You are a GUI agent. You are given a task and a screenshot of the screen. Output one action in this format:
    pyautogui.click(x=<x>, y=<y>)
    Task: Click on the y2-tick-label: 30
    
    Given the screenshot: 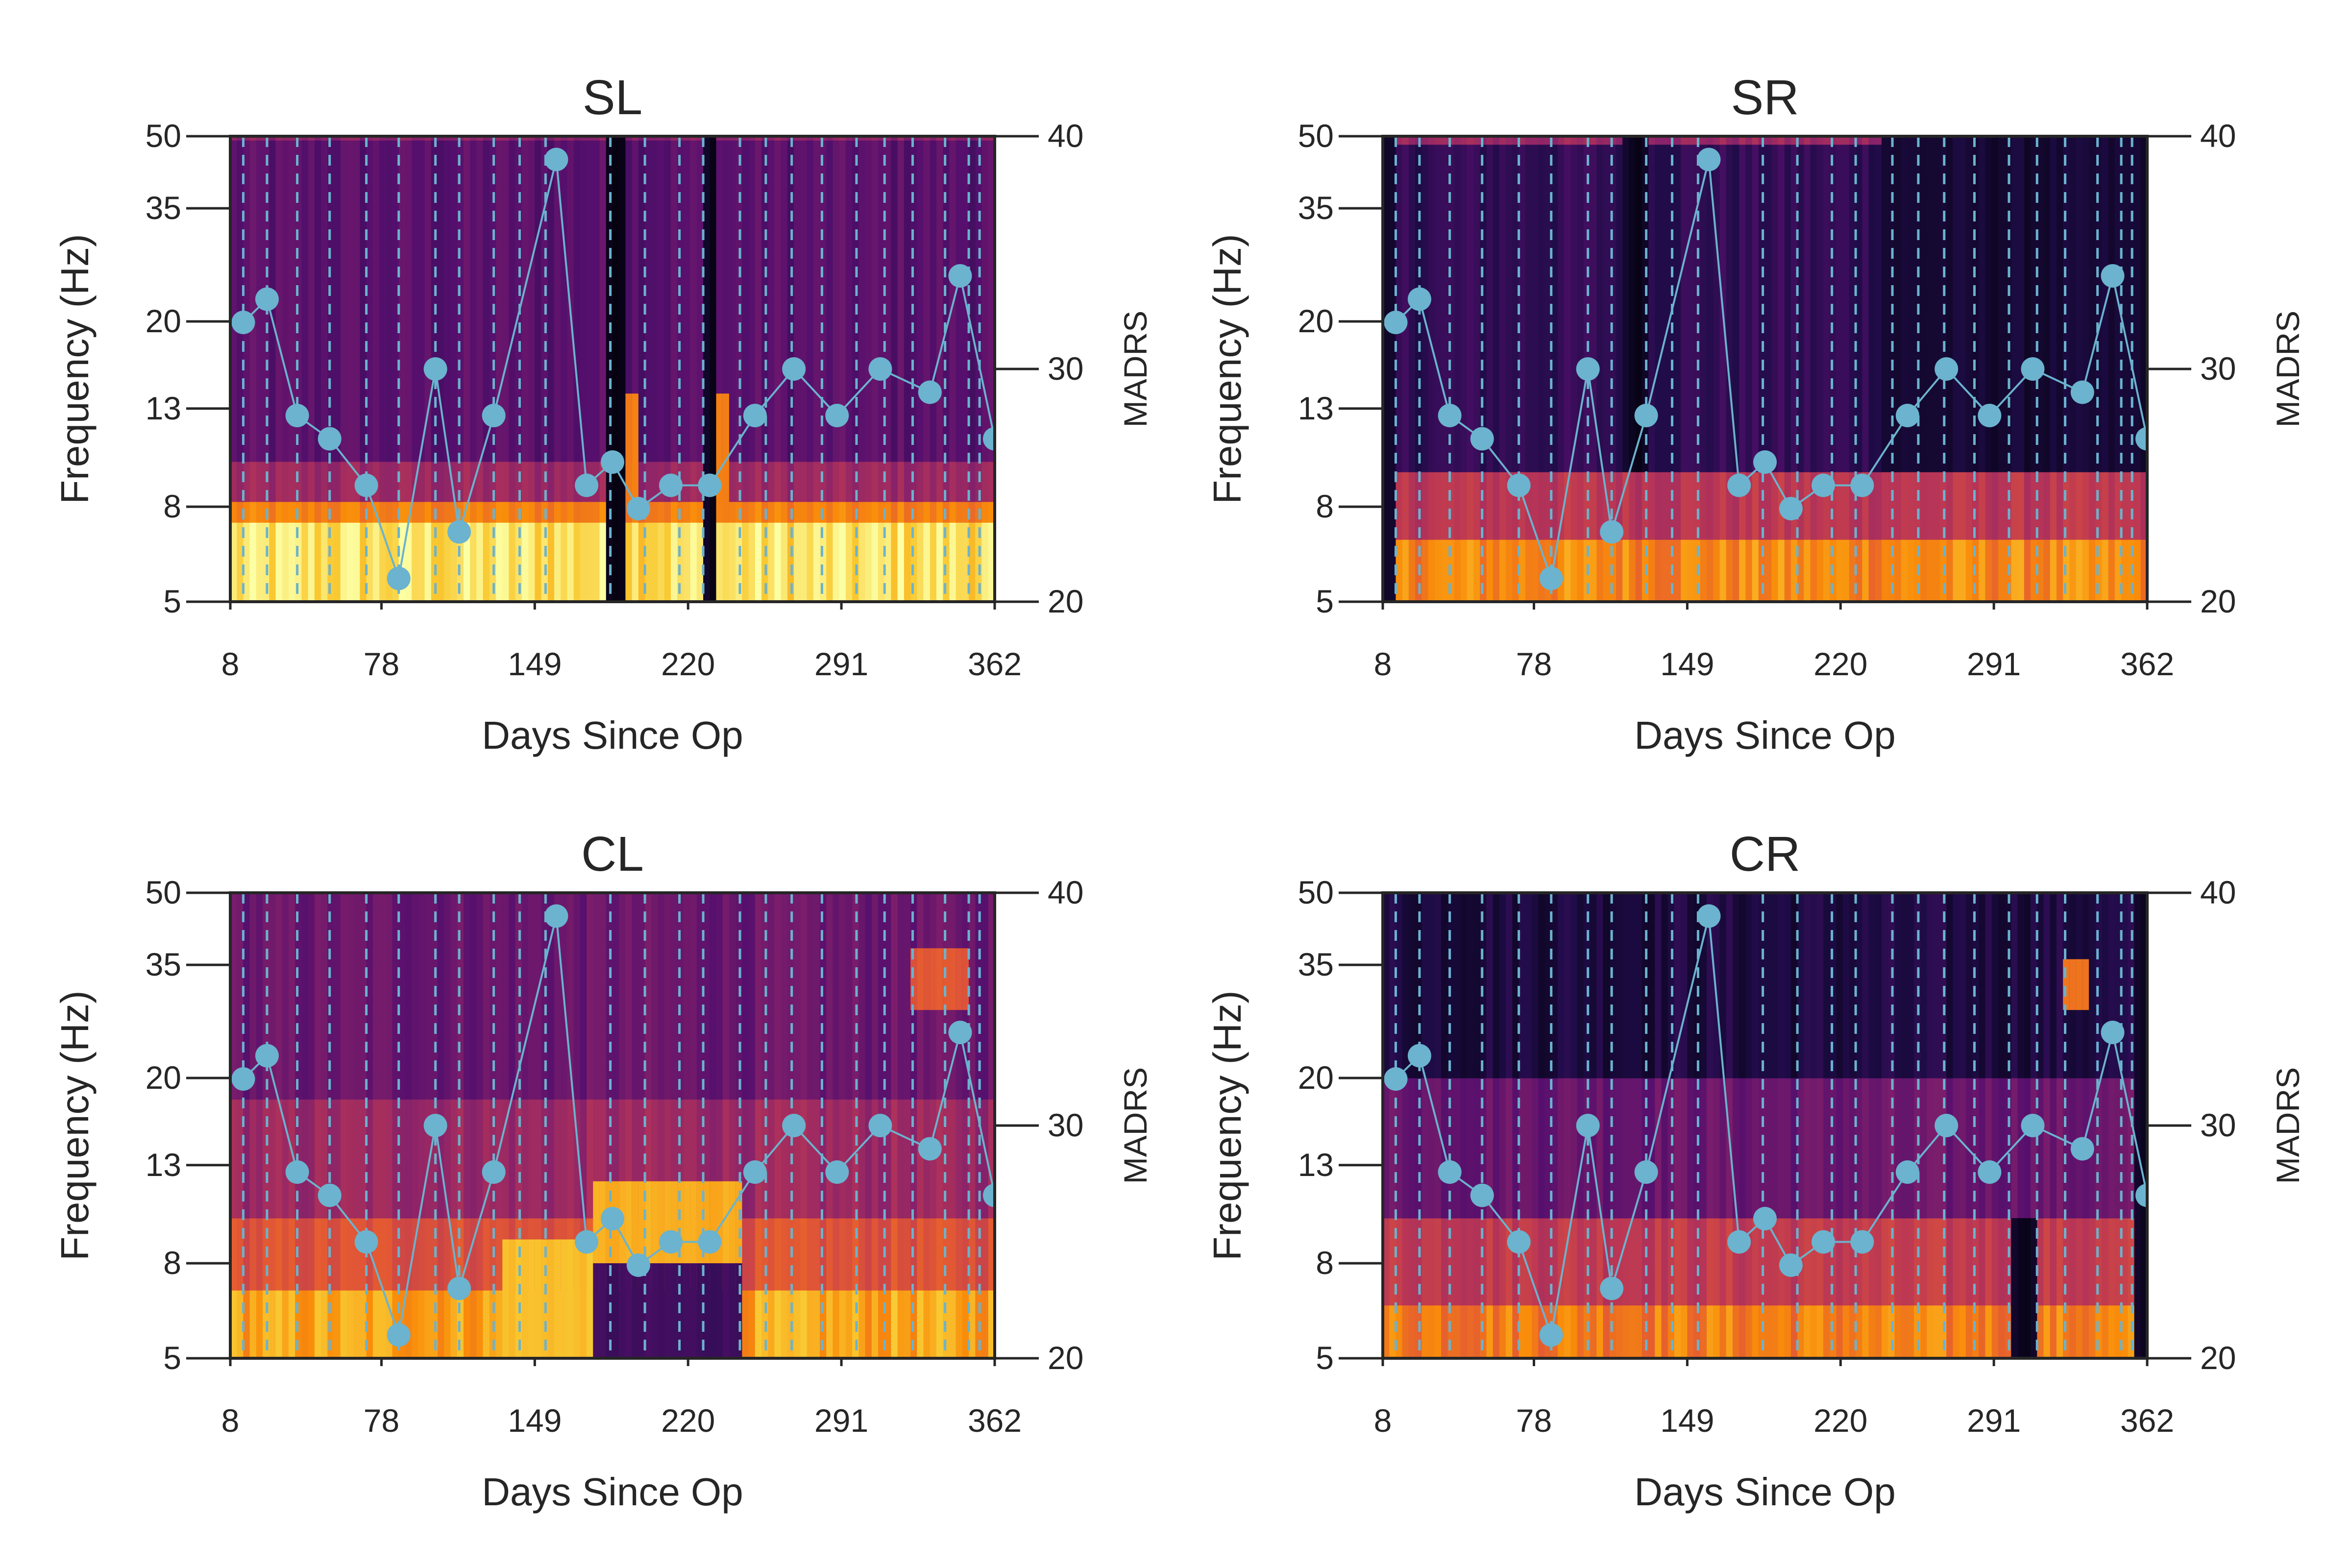 What is the action you would take?
    pyautogui.click(x=2218, y=1125)
    